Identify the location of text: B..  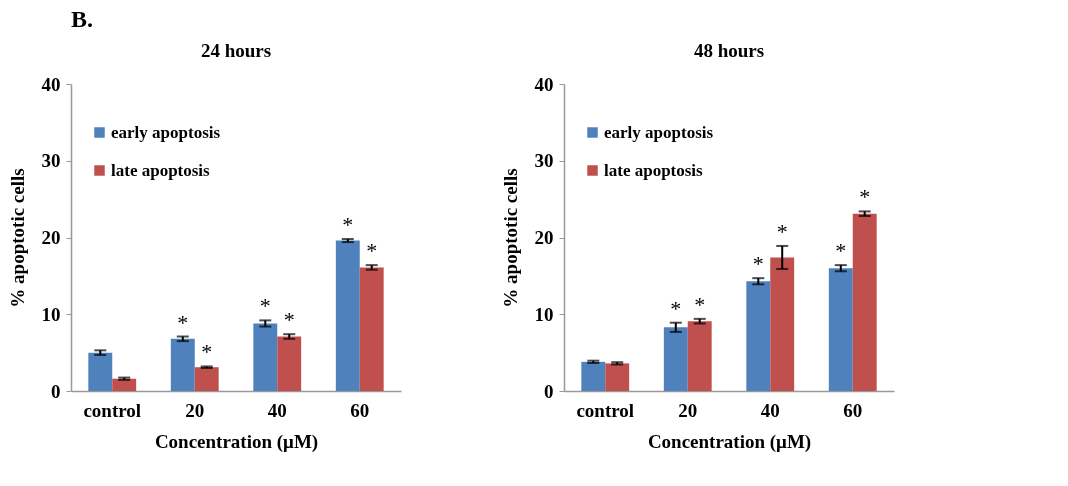
(82, 19).